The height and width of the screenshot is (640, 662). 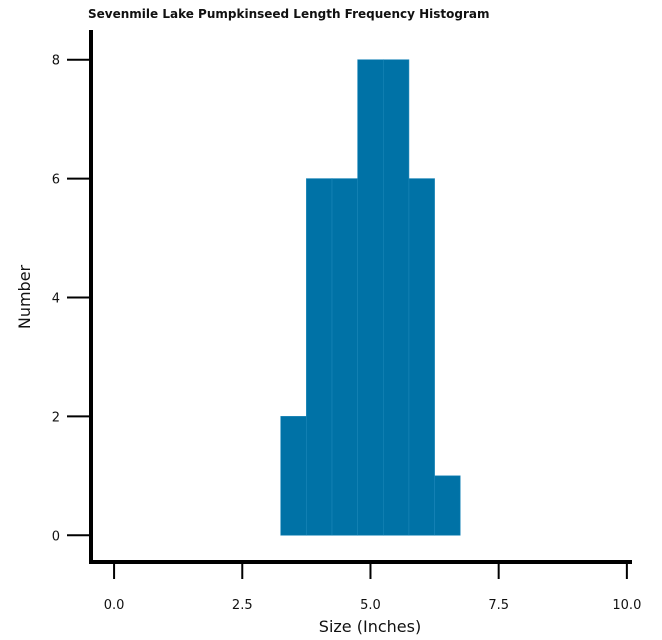 What do you see at coordinates (56, 536) in the screenshot?
I see `y-tick-label: 0` at bounding box center [56, 536].